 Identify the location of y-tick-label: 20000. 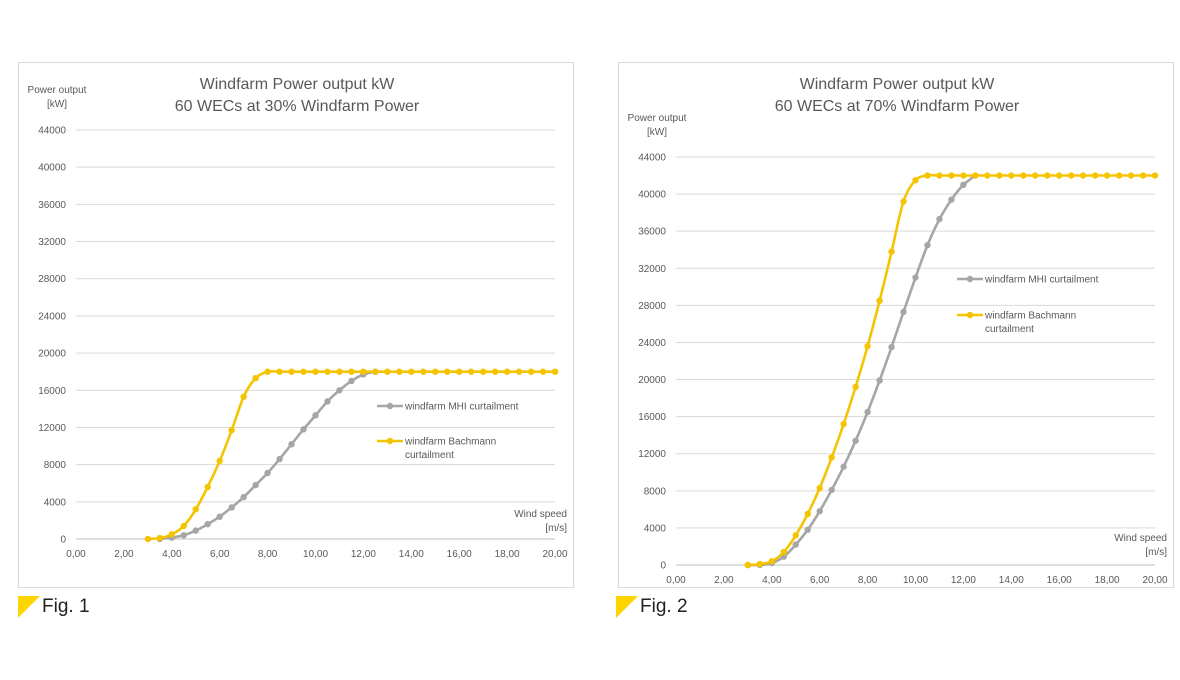
(652, 380).